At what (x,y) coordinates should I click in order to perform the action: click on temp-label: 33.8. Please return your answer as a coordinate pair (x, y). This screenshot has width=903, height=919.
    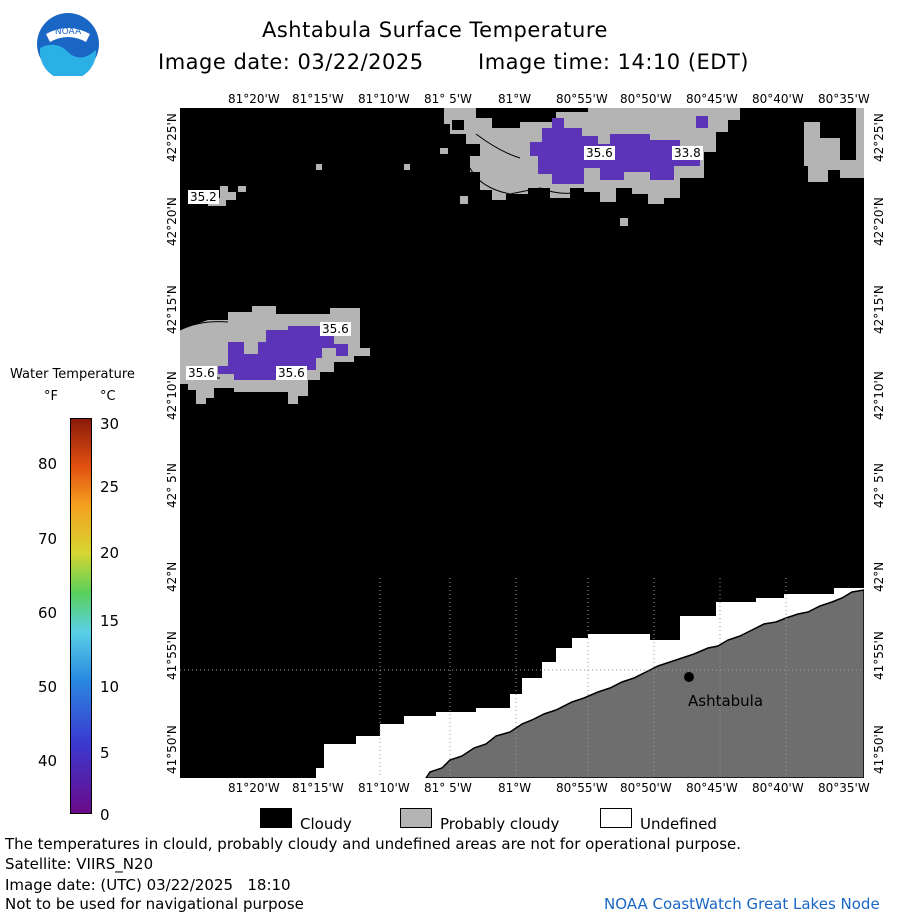
    Looking at the image, I should click on (687, 153).